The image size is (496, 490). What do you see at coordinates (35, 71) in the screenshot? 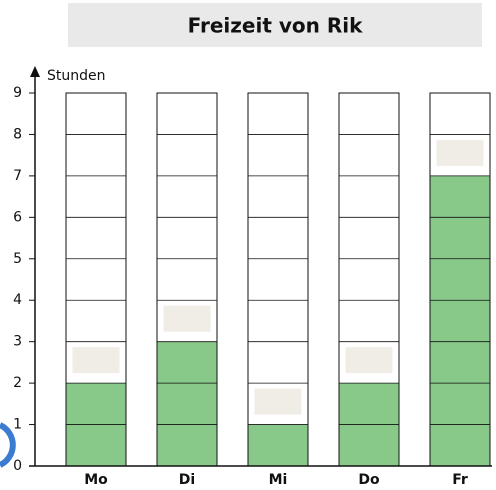
I see `y-axis-arrow` at bounding box center [35, 71].